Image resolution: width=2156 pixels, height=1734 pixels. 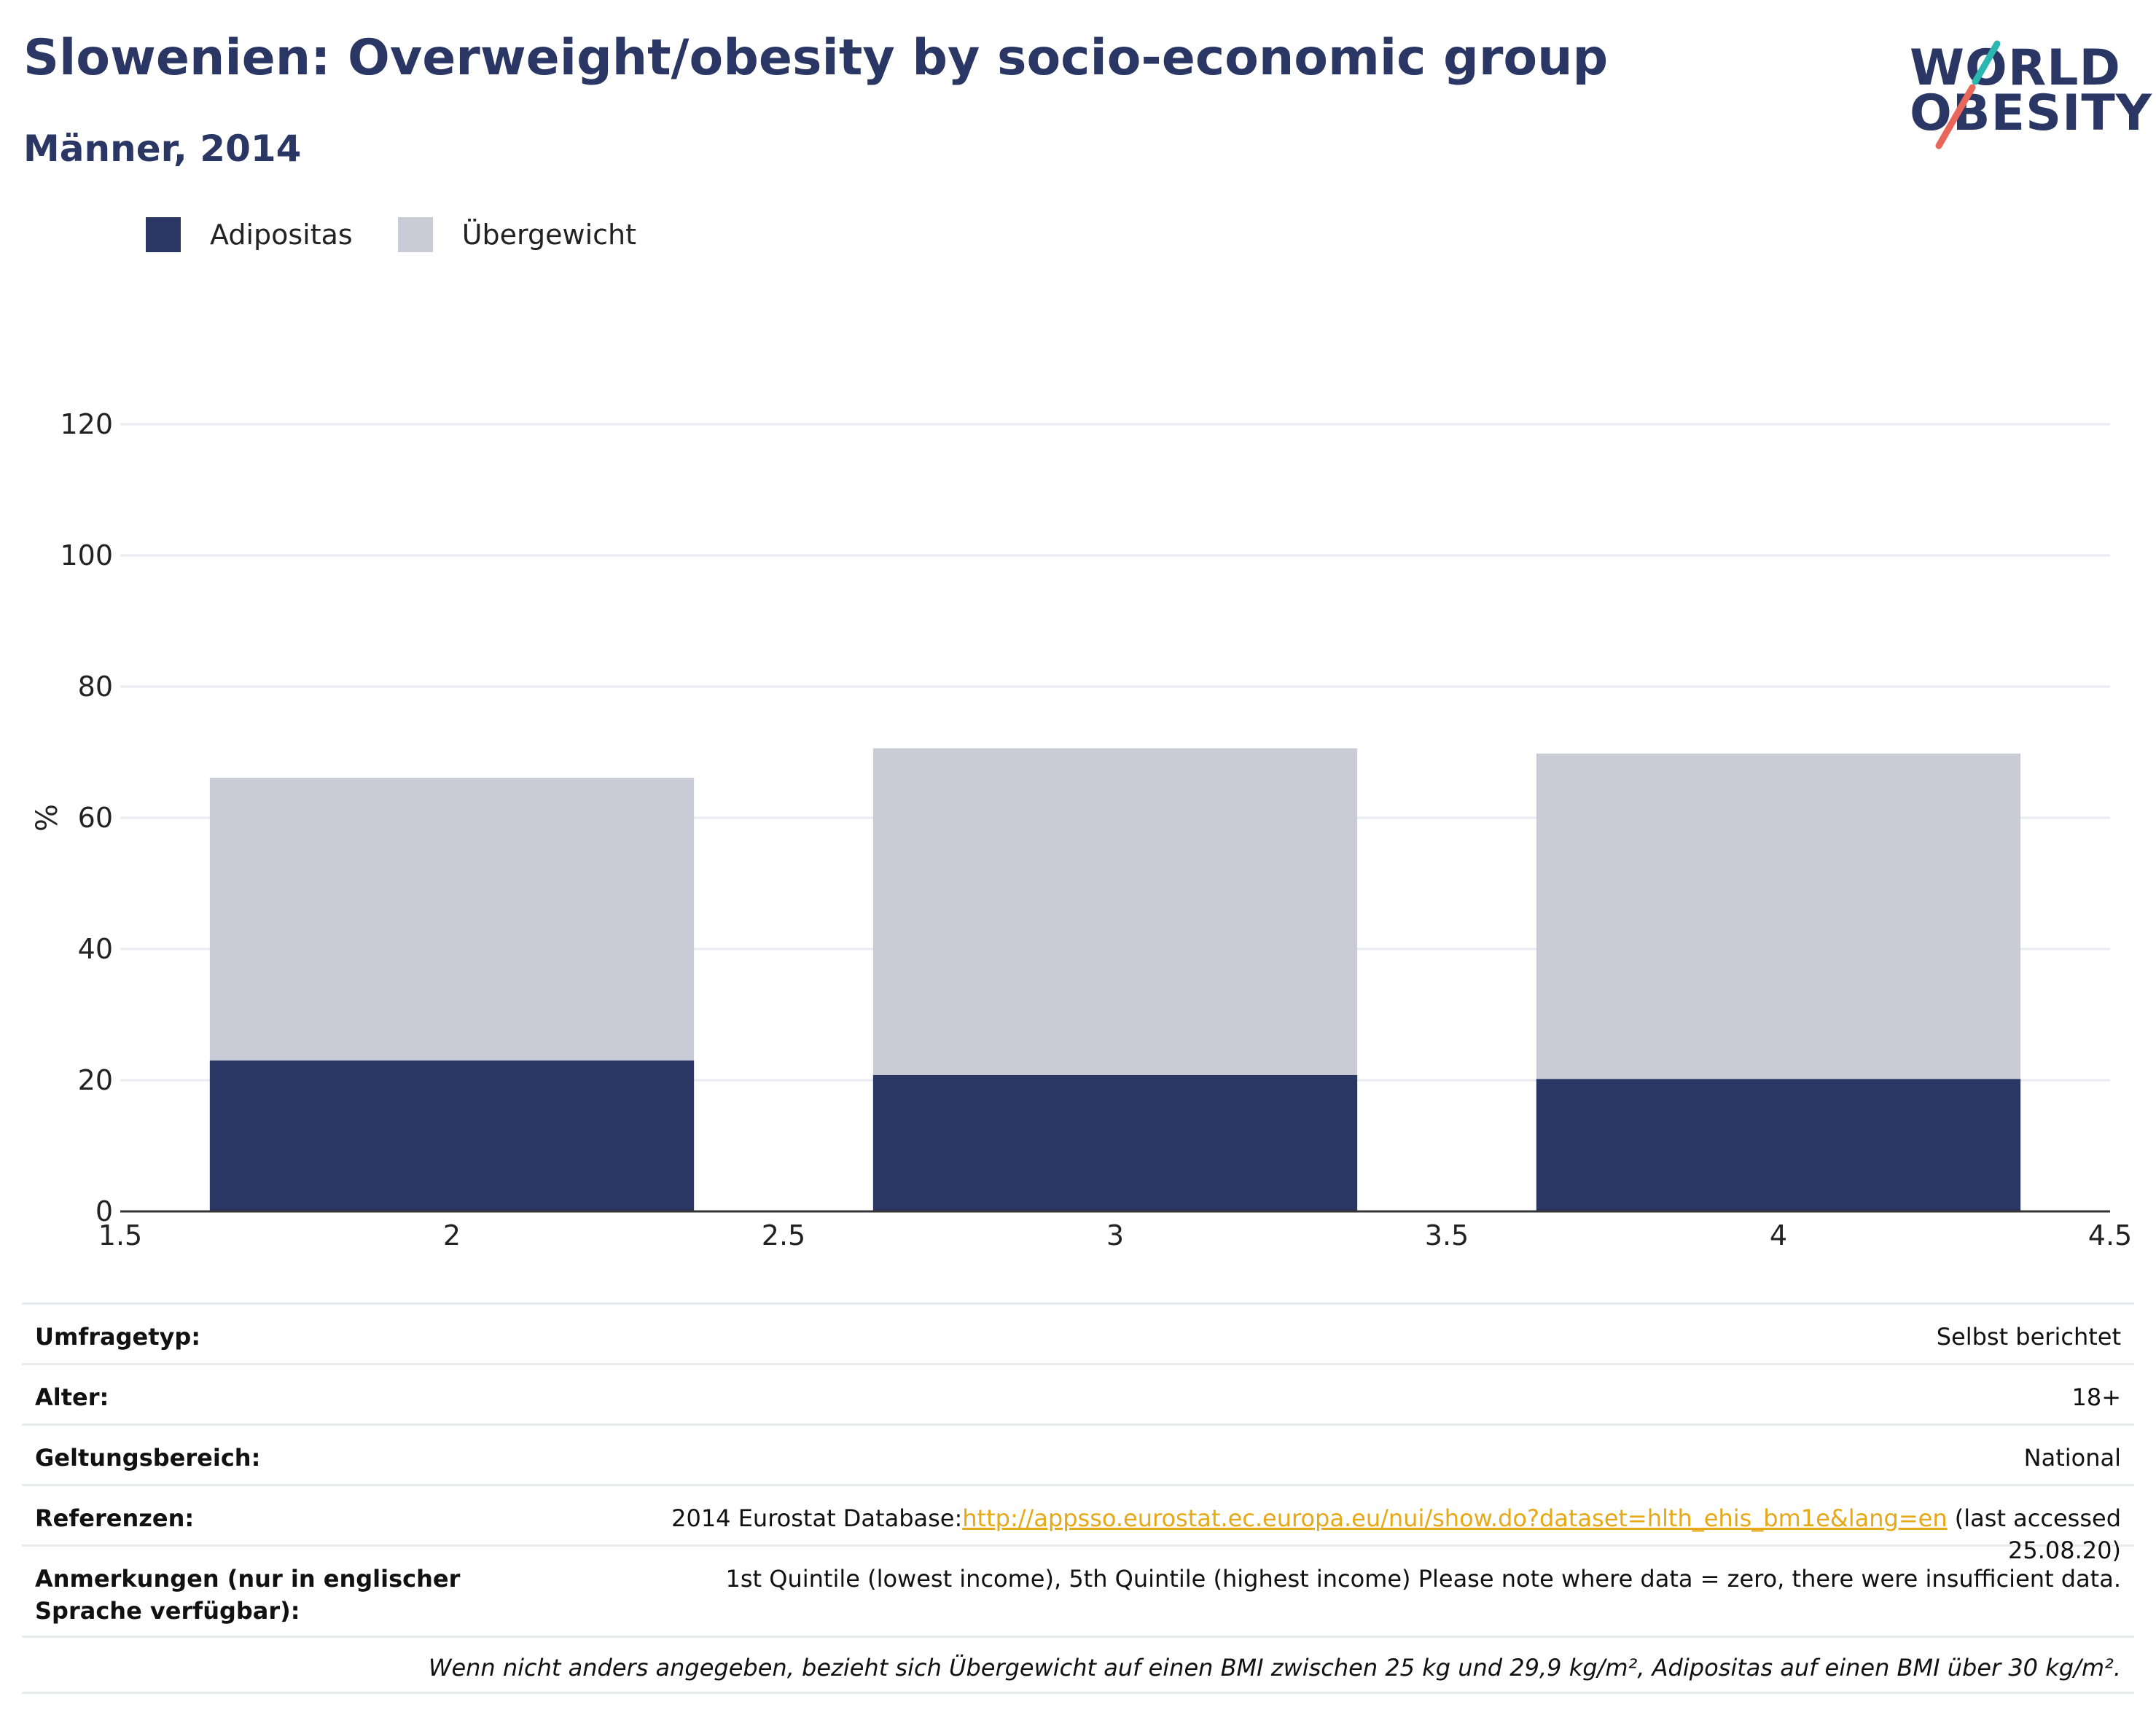 What do you see at coordinates (1078, 1393) in the screenshot?
I see `info-row-age: Alter: 18+` at bounding box center [1078, 1393].